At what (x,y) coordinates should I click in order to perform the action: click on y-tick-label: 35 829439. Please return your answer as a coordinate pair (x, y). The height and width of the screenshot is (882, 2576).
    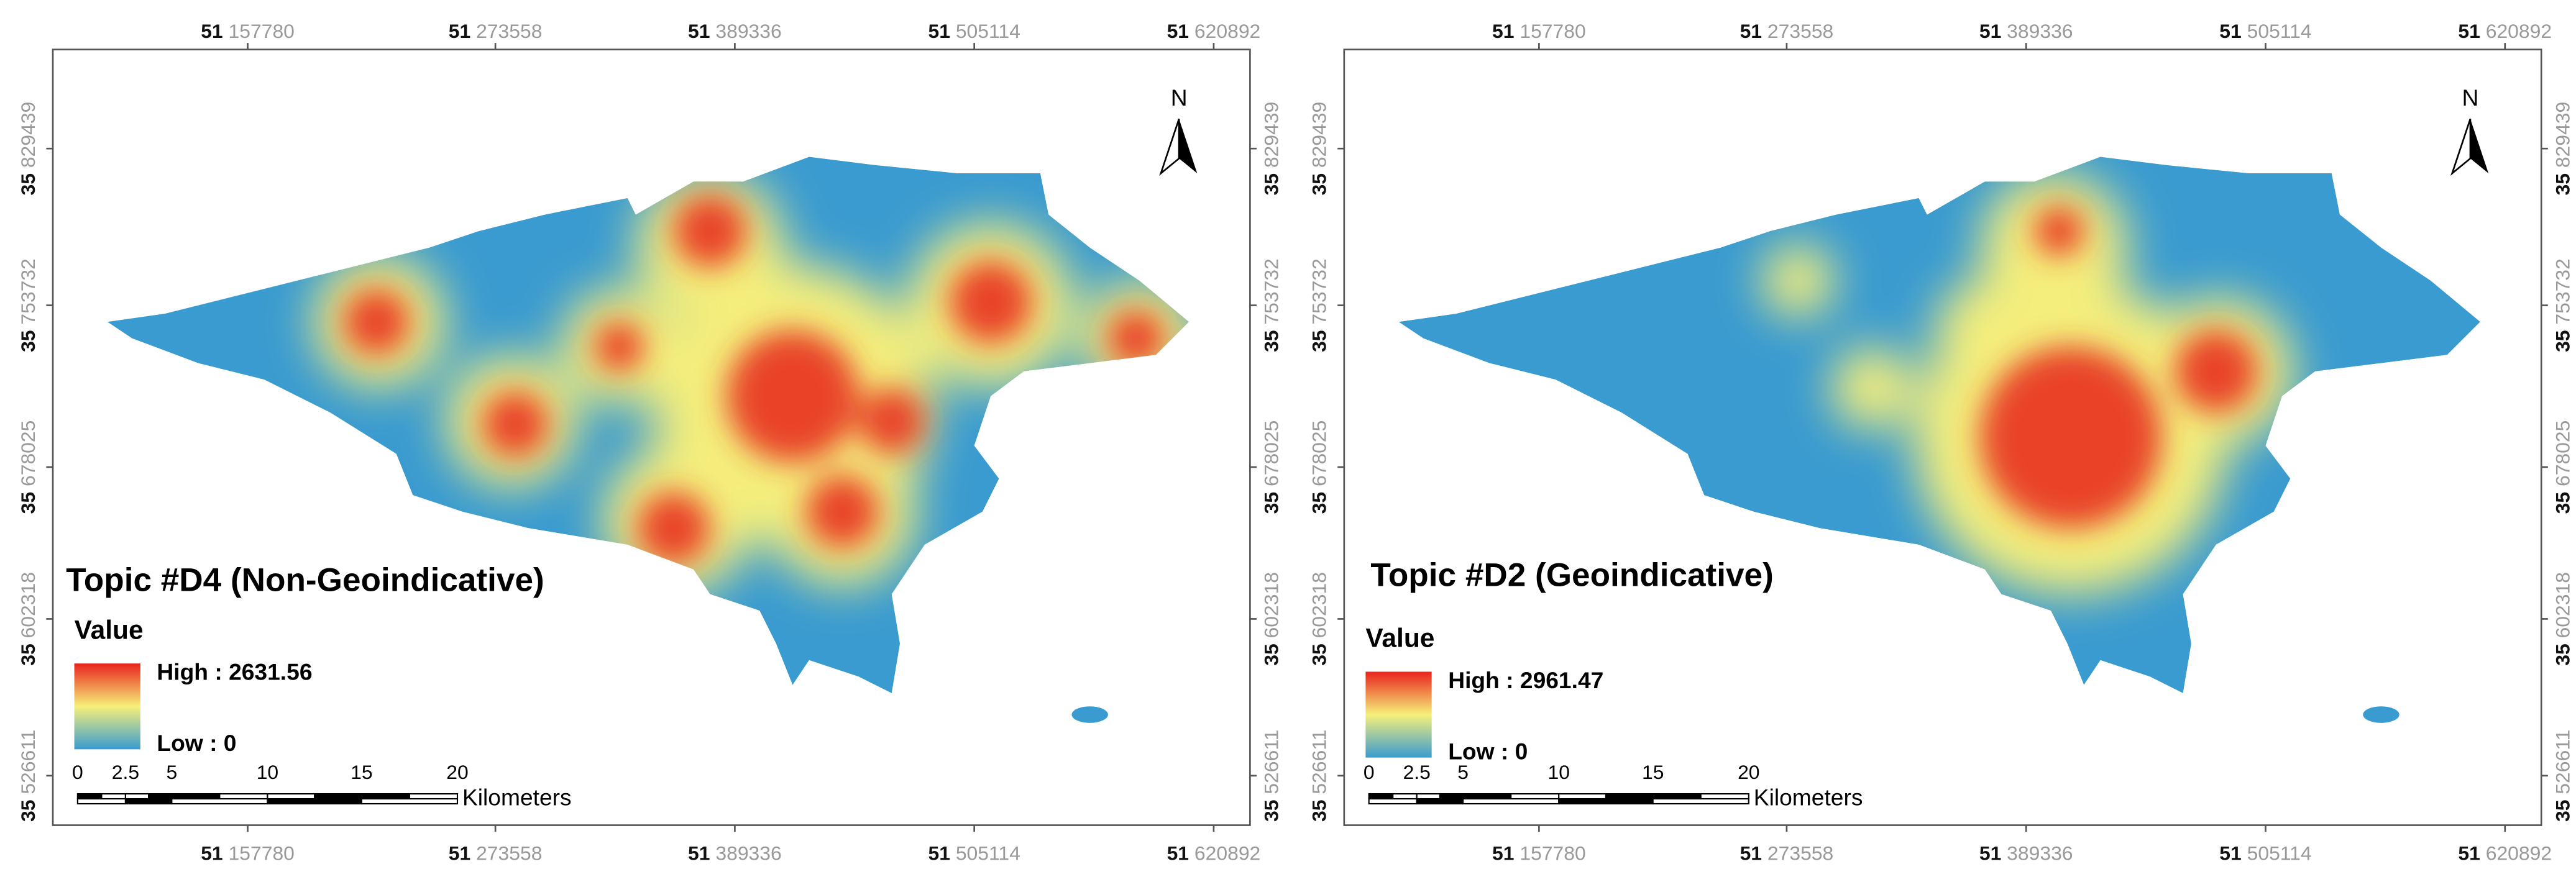
    Looking at the image, I should click on (28, 149).